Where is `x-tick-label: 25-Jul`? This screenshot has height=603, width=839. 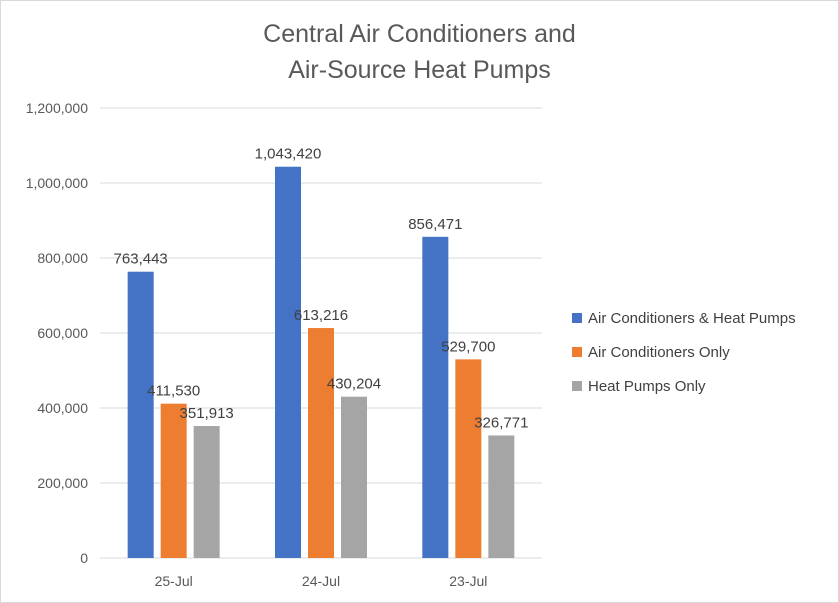 x-tick-label: 25-Jul is located at coordinates (174, 581).